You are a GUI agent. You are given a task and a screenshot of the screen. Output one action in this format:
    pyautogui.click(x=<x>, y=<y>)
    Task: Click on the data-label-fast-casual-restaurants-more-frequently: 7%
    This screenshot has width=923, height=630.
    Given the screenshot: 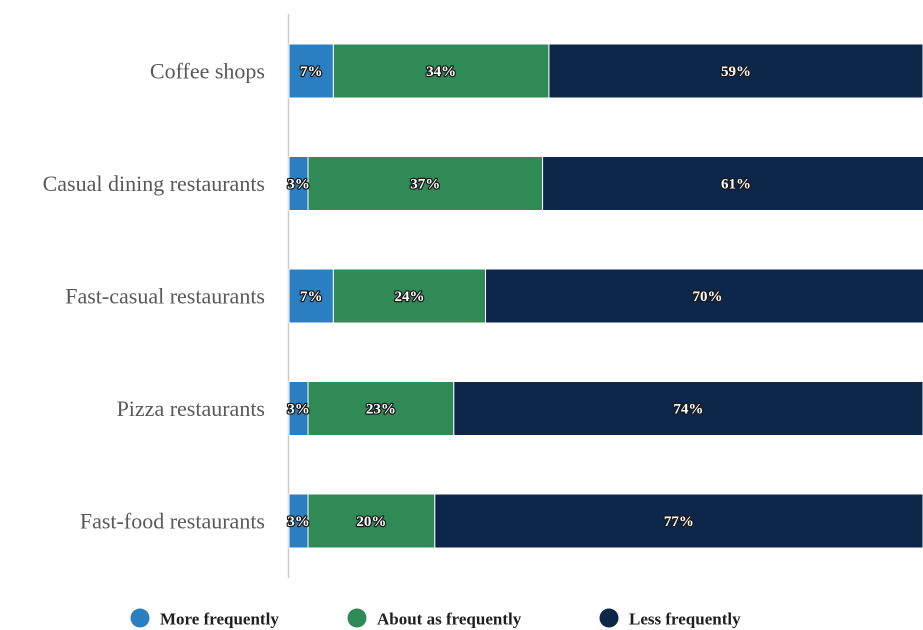 What is the action you would take?
    pyautogui.click(x=311, y=297)
    